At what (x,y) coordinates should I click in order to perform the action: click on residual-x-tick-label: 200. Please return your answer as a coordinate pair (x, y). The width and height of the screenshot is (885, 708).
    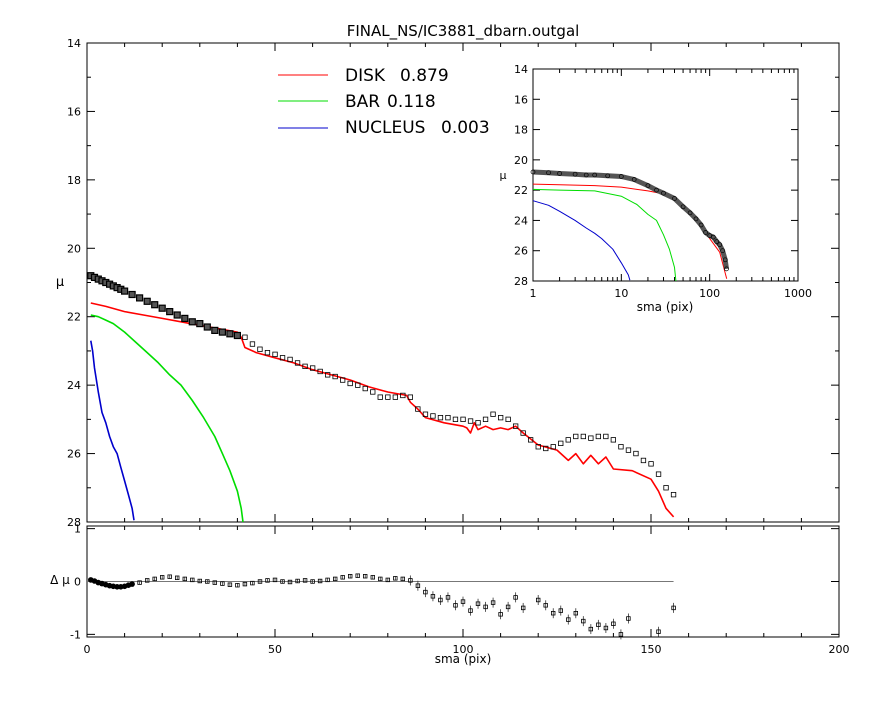
    Looking at the image, I should click on (839, 649).